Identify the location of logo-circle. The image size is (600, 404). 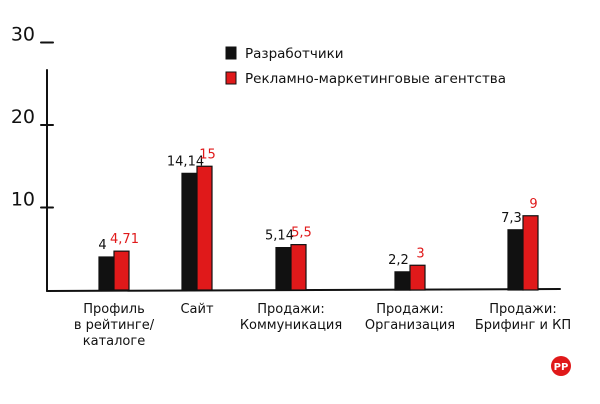
(561, 366).